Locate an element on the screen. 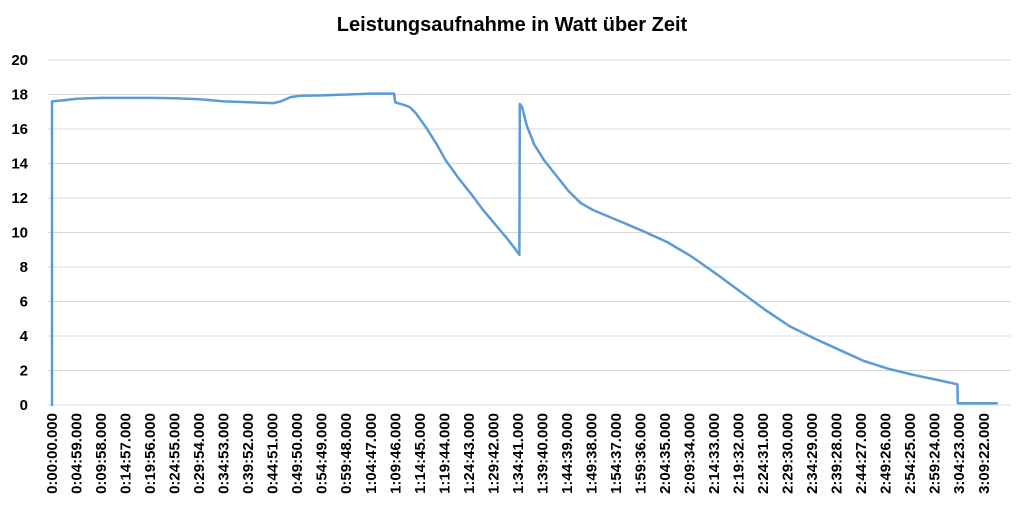 This screenshot has width=1024, height=525. x-tick-label: 3:09:22.000 is located at coordinates (984, 453).